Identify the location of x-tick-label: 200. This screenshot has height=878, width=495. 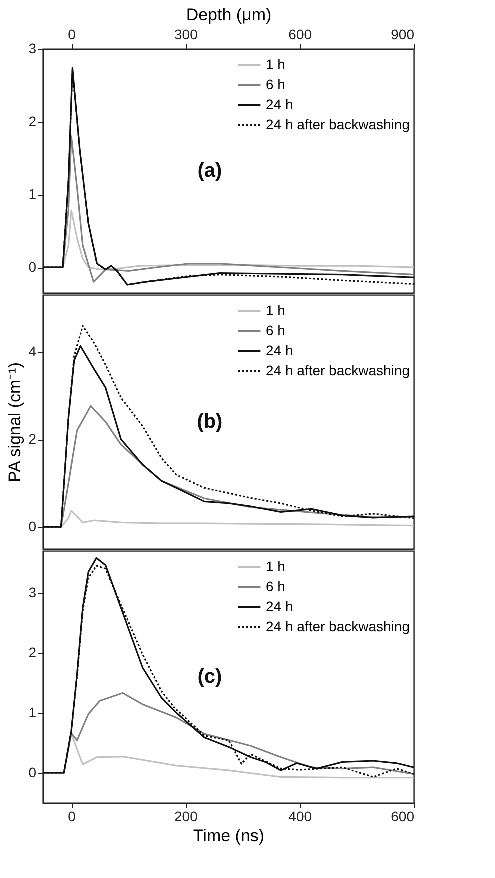
(186, 816).